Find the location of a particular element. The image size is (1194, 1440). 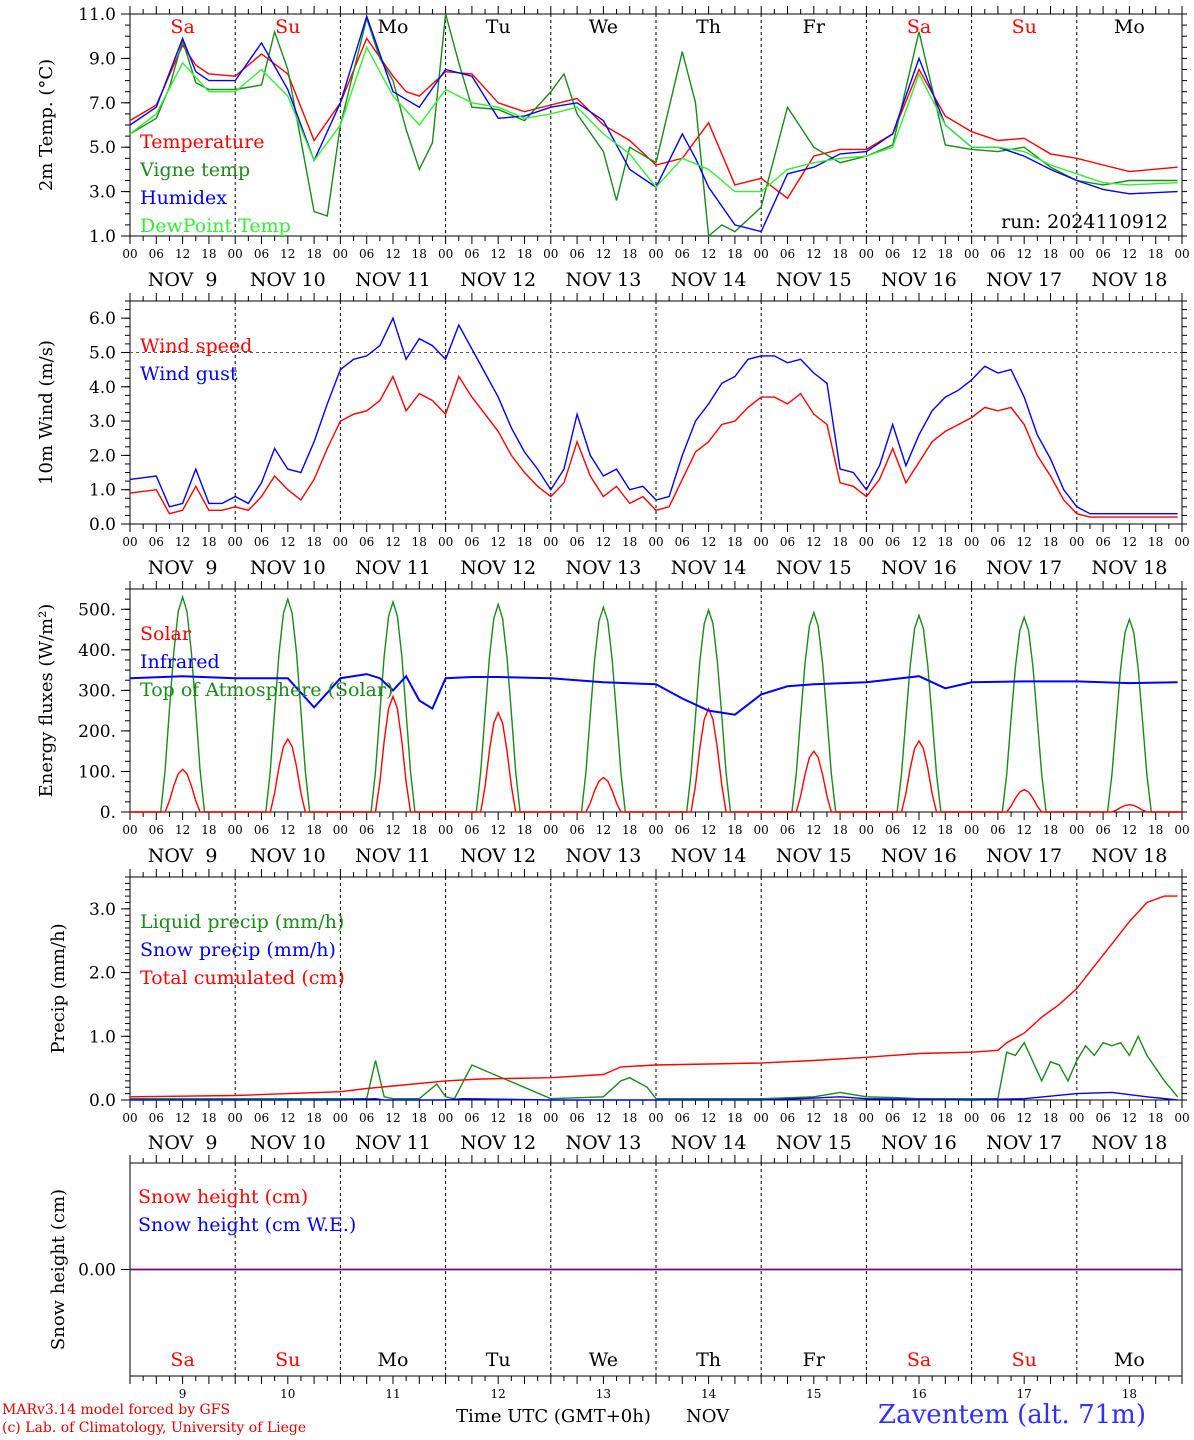

panel3-date-label: NOV 12 is located at coordinates (498, 856).